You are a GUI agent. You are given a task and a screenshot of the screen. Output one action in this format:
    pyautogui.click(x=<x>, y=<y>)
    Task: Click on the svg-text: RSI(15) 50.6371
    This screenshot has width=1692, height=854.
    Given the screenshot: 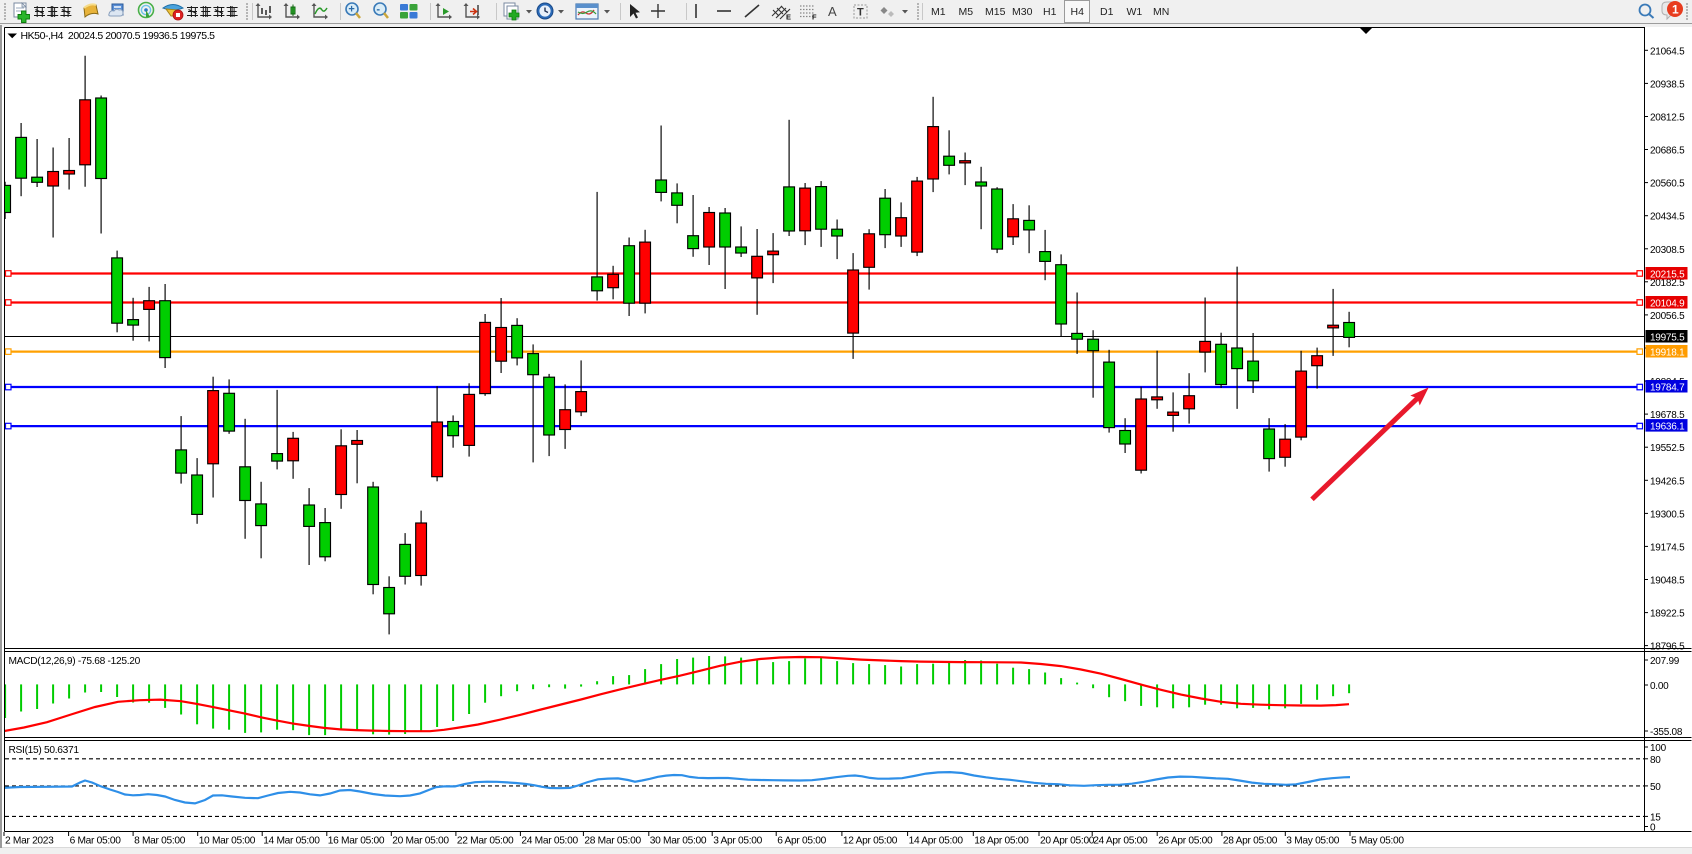 What is the action you would take?
    pyautogui.click(x=44, y=750)
    